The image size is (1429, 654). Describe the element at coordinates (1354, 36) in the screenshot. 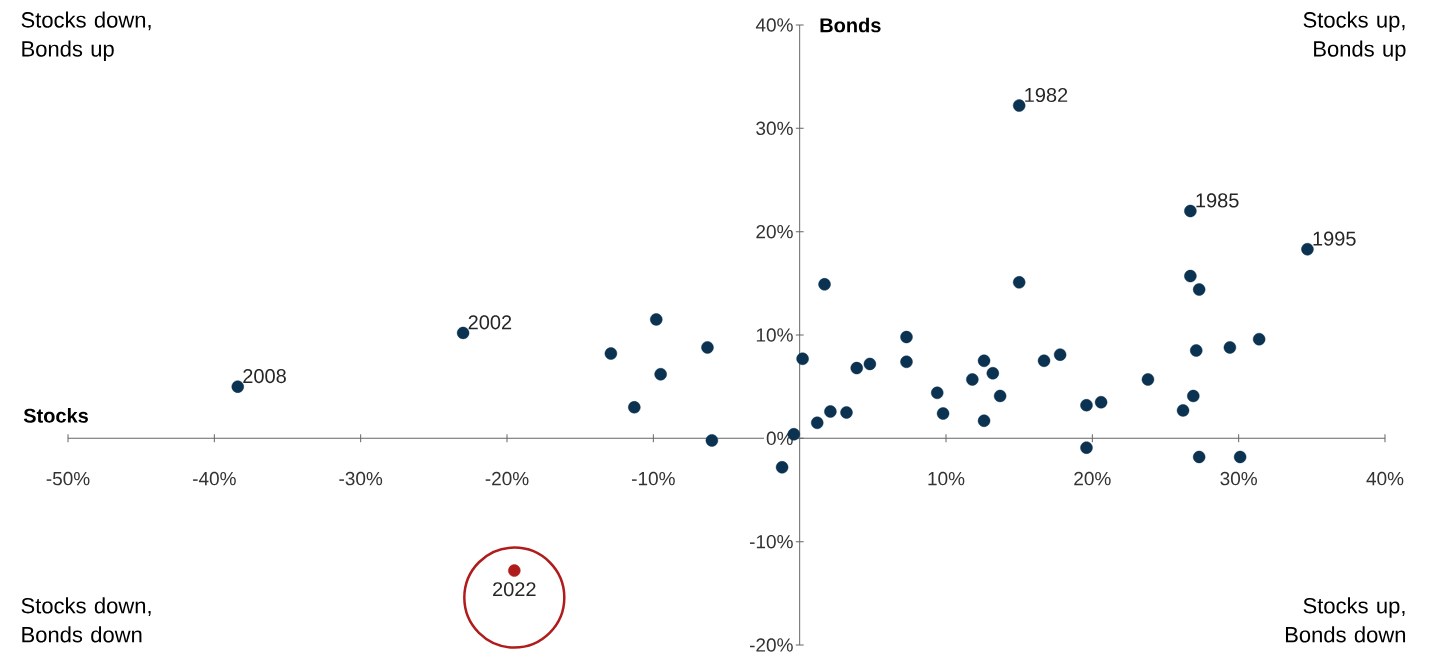

I see `annotation: Stocks up, Bonds up` at that location.